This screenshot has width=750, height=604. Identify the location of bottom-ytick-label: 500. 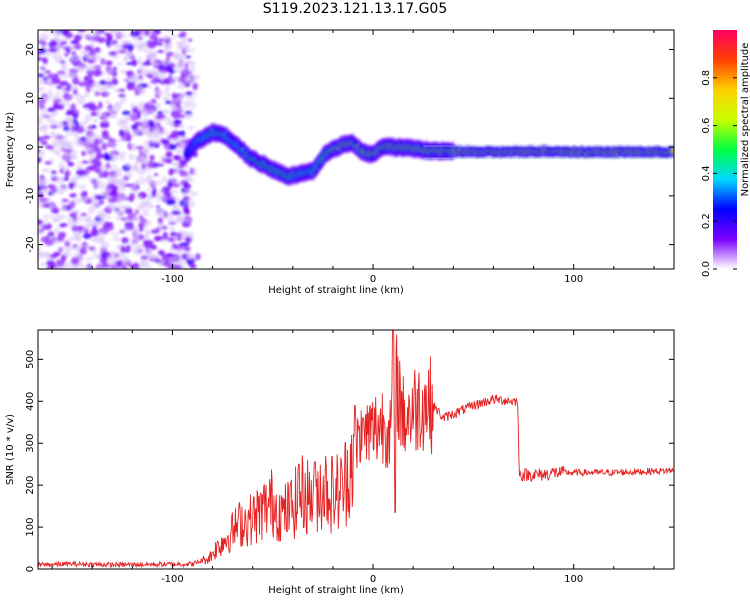
(30, 359).